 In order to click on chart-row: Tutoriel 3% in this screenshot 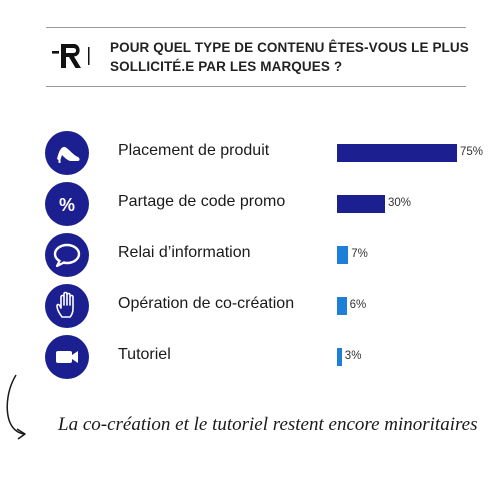, I will do `click(250, 357)`.